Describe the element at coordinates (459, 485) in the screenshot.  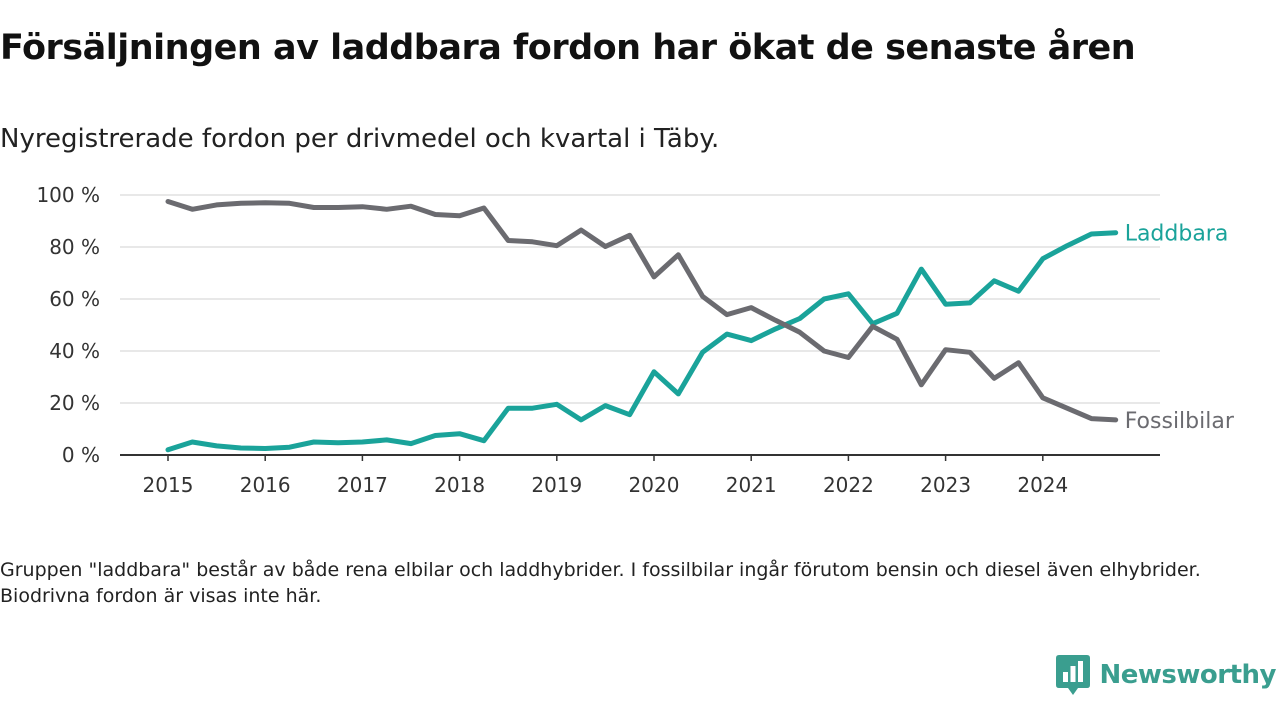
I see `x-tick-label: 2018` at that location.